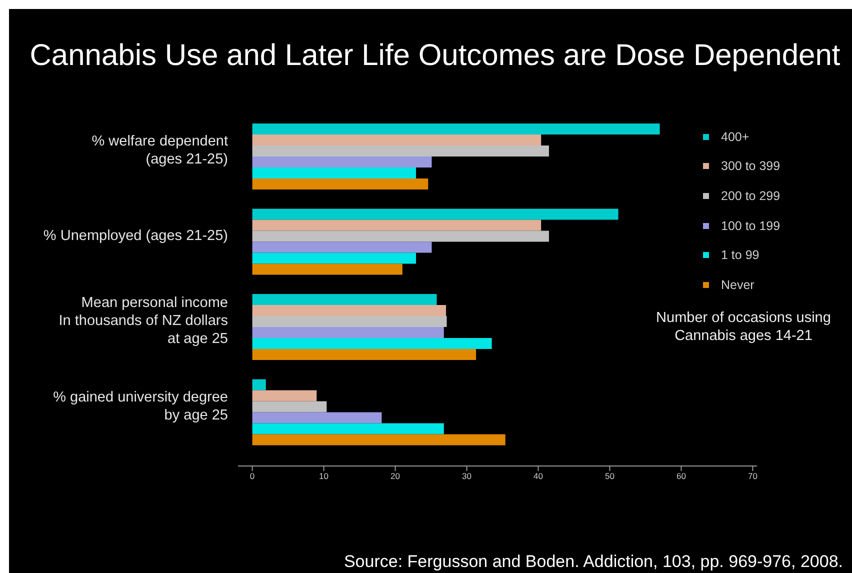 Image resolution: width=852 pixels, height=573 pixels. Describe the element at coordinates (737, 285) in the screenshot. I see `legend-label: Never` at that location.